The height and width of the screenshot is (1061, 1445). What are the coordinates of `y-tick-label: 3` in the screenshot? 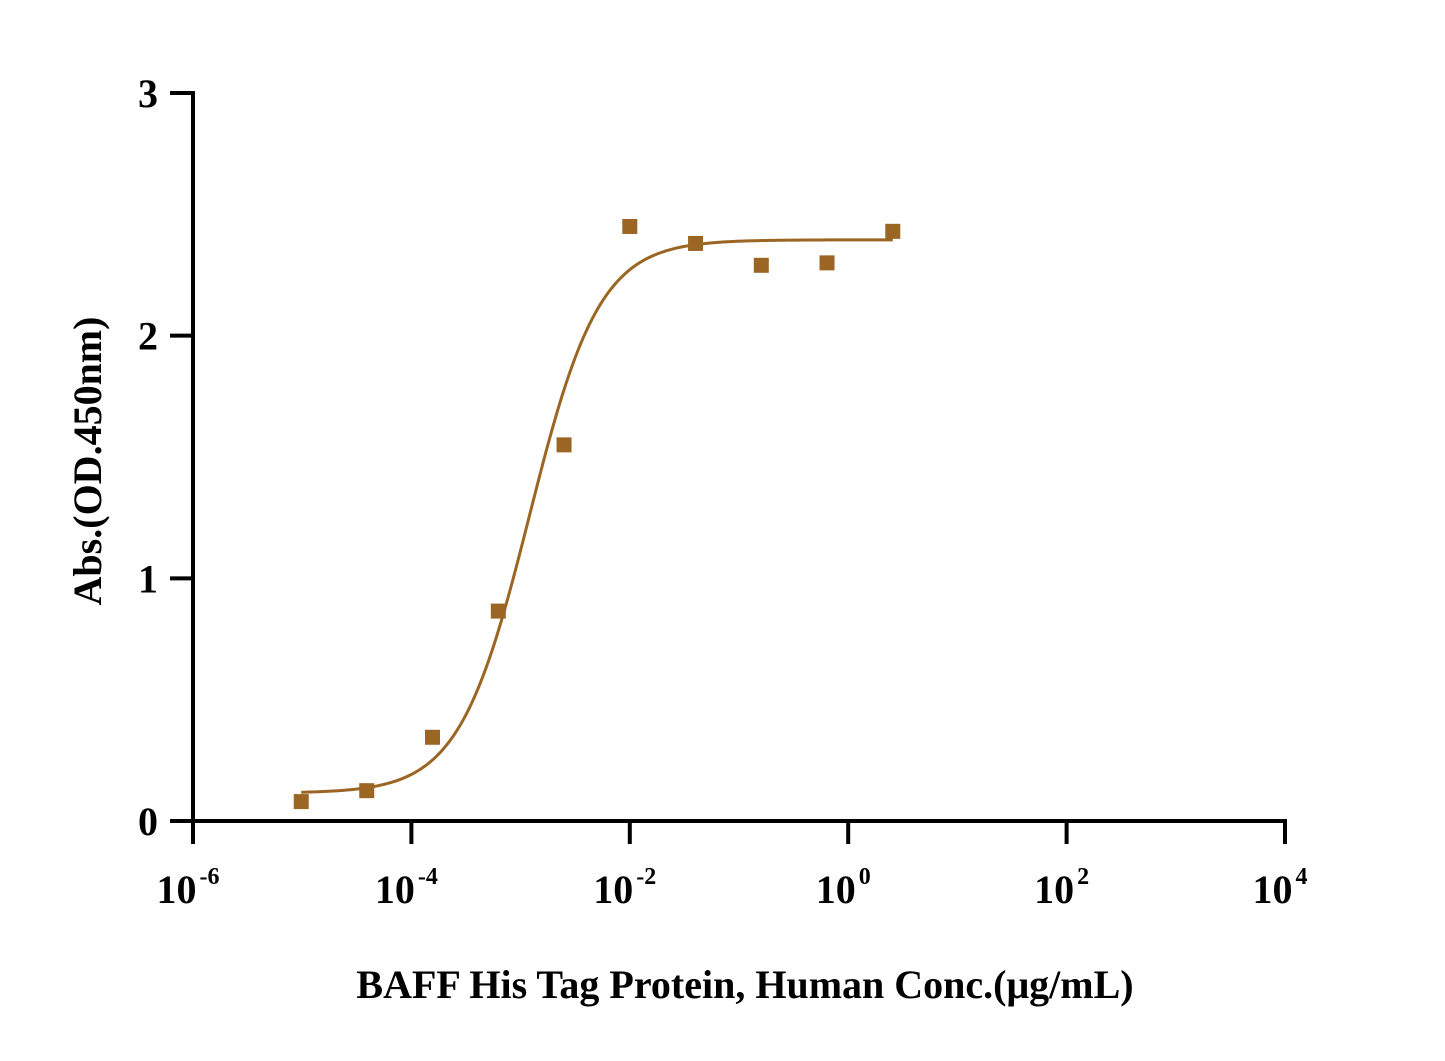 It's located at (148, 93).